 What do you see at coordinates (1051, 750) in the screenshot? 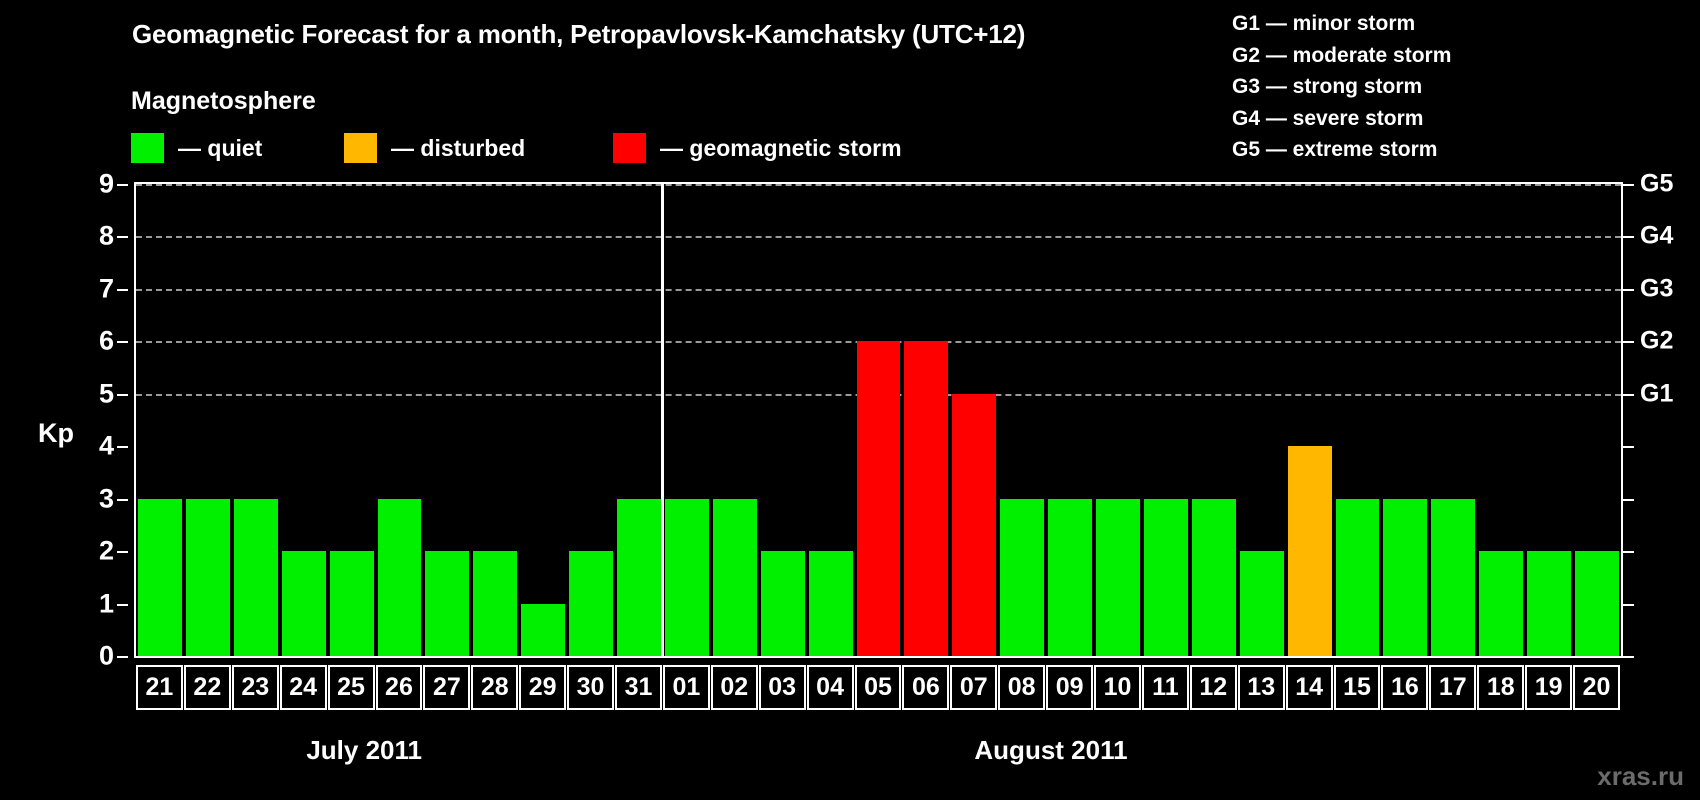
I see `month-label-august: August 2011` at bounding box center [1051, 750].